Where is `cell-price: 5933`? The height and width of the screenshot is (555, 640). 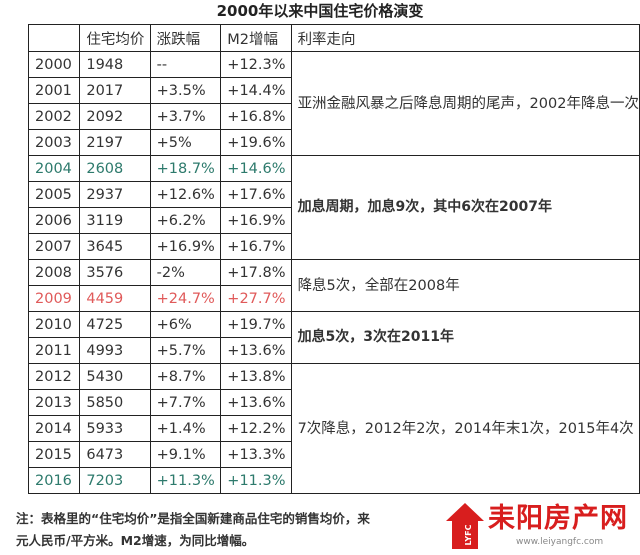 cell-price: 5933 is located at coordinates (115, 428).